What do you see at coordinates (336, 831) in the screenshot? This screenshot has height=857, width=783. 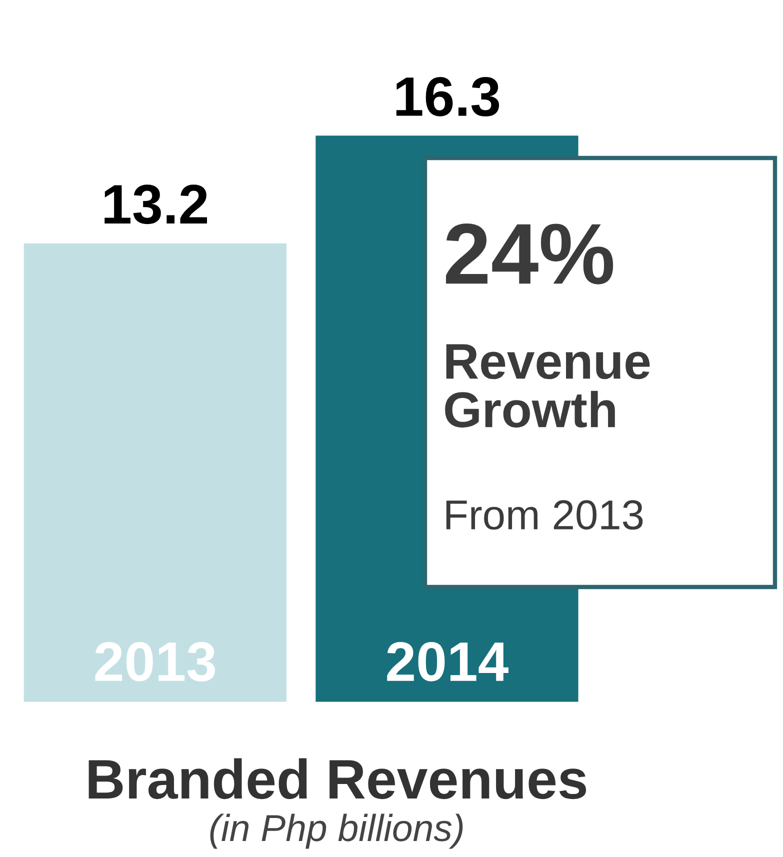 I see `text: (in Php billions)` at bounding box center [336, 831].